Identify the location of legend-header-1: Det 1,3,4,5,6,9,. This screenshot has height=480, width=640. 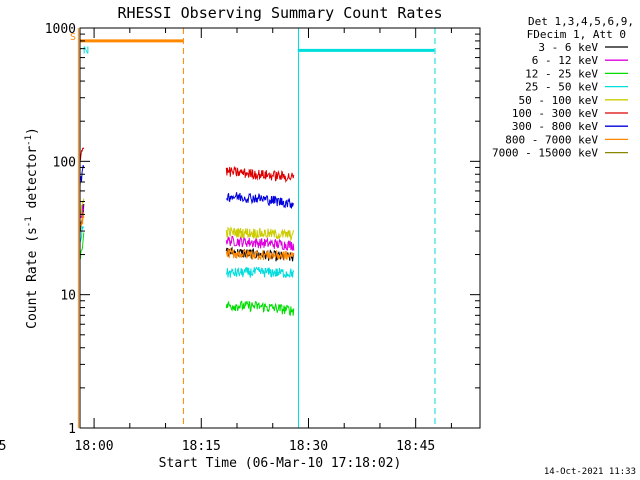
(581, 21).